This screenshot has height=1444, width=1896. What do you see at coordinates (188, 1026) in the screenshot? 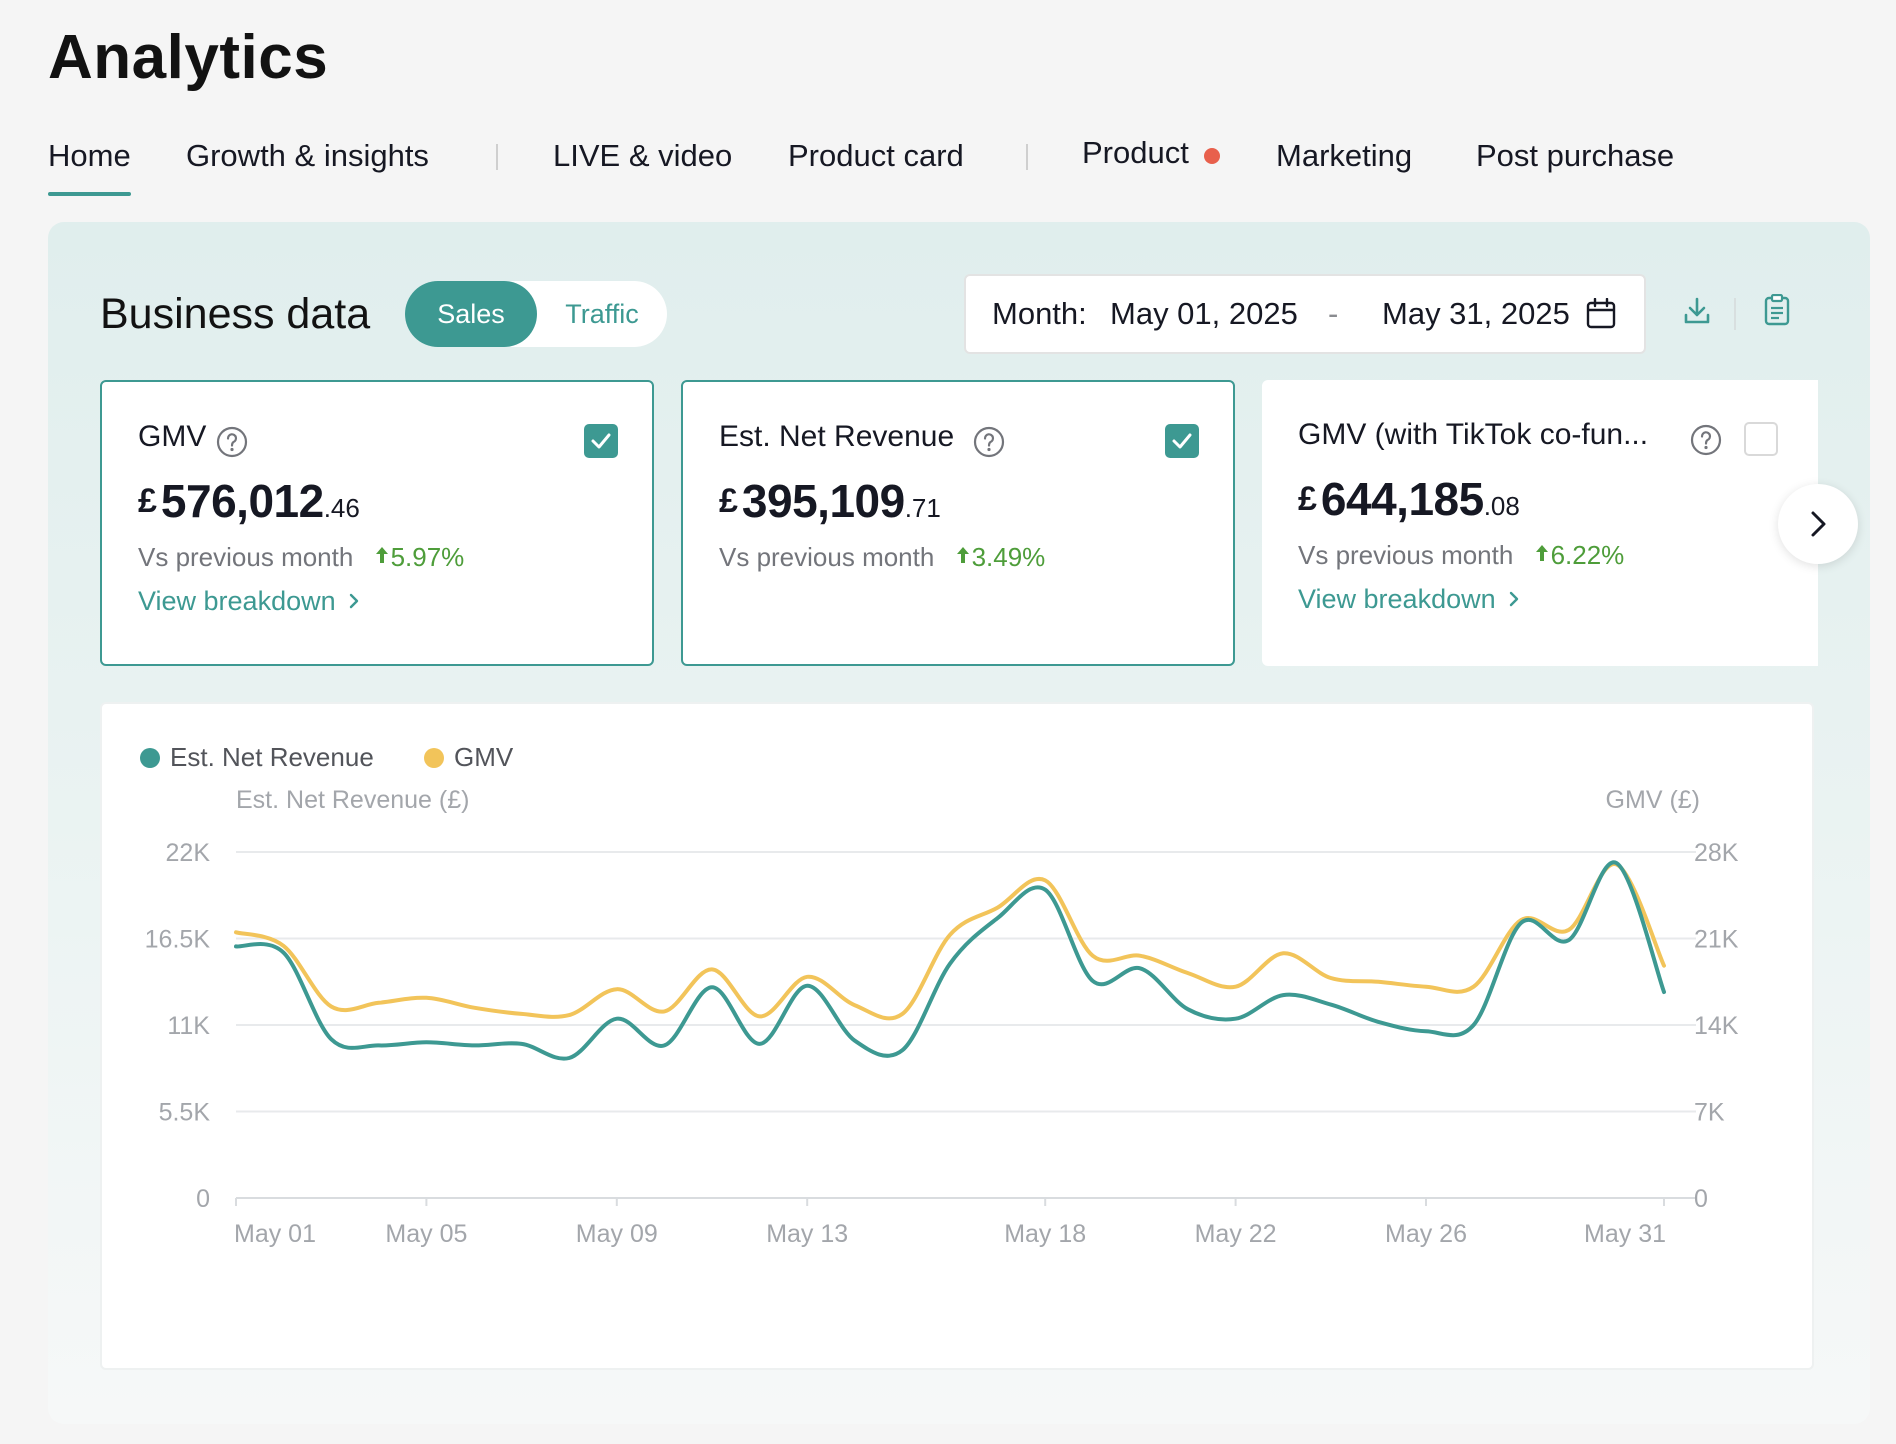
I see `y-tick-label-left: 11K` at bounding box center [188, 1026].